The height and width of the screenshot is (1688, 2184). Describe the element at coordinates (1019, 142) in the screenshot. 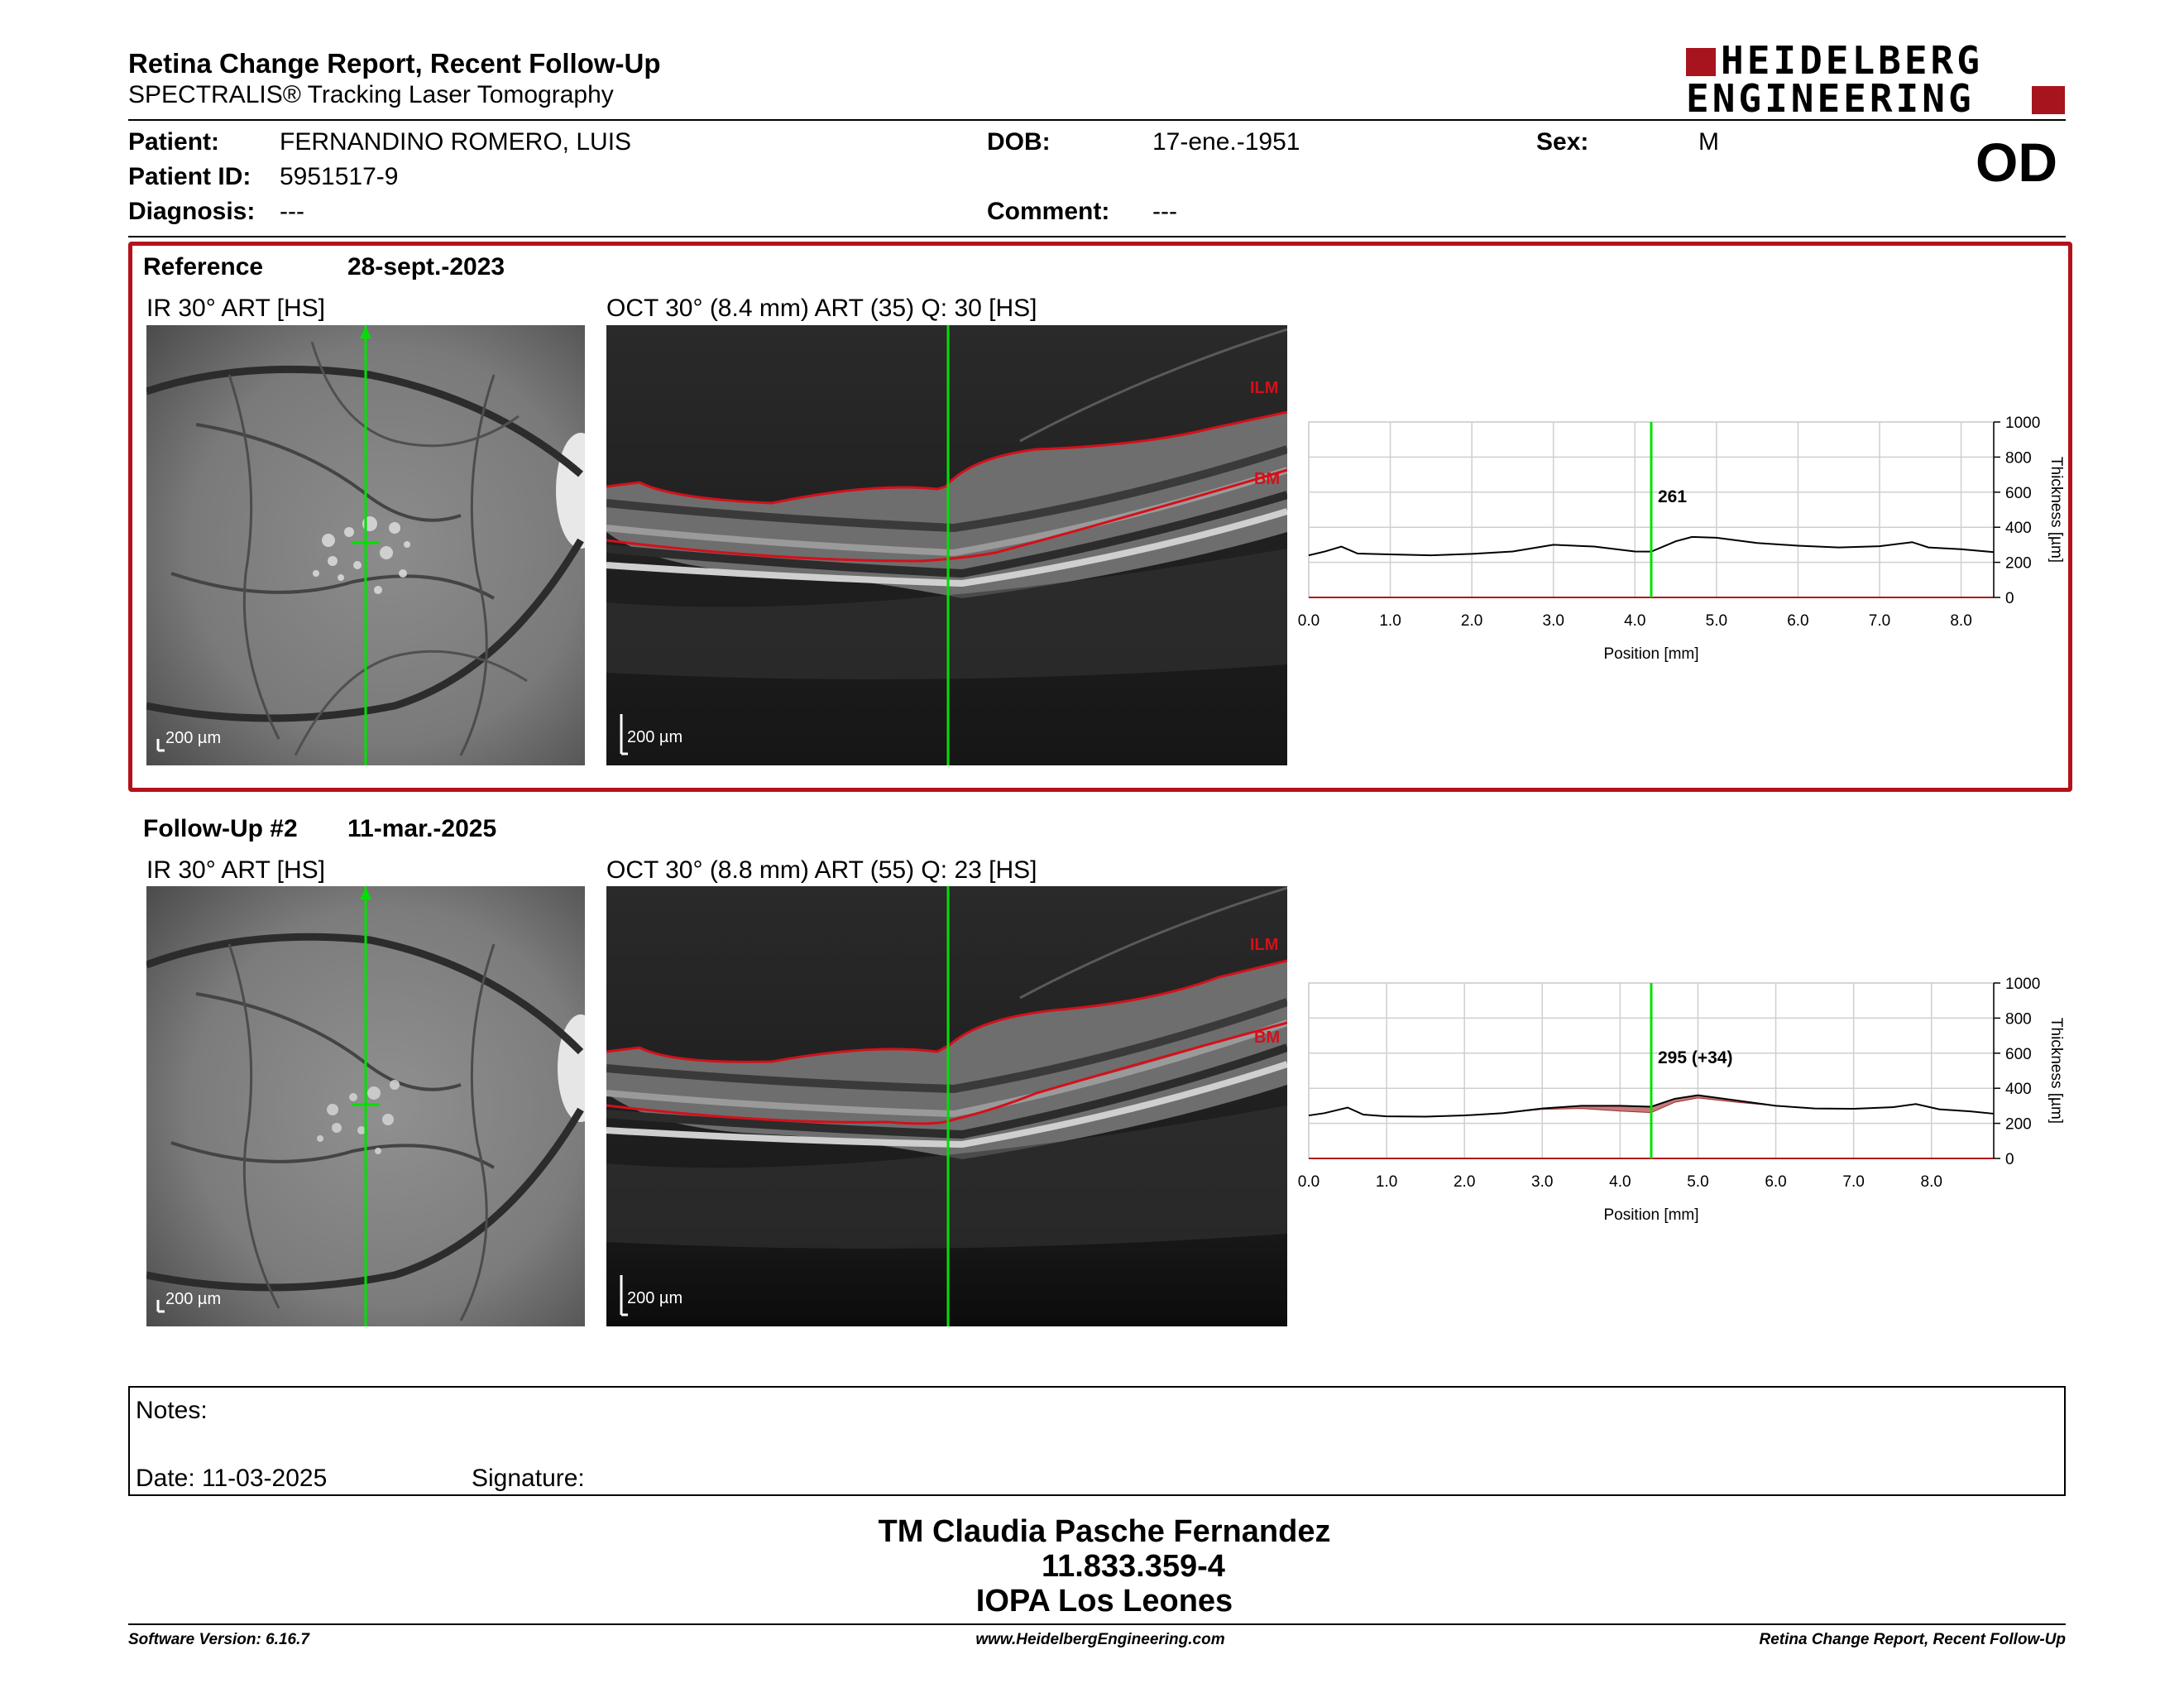

I see `dob-label: DOB:` at that location.